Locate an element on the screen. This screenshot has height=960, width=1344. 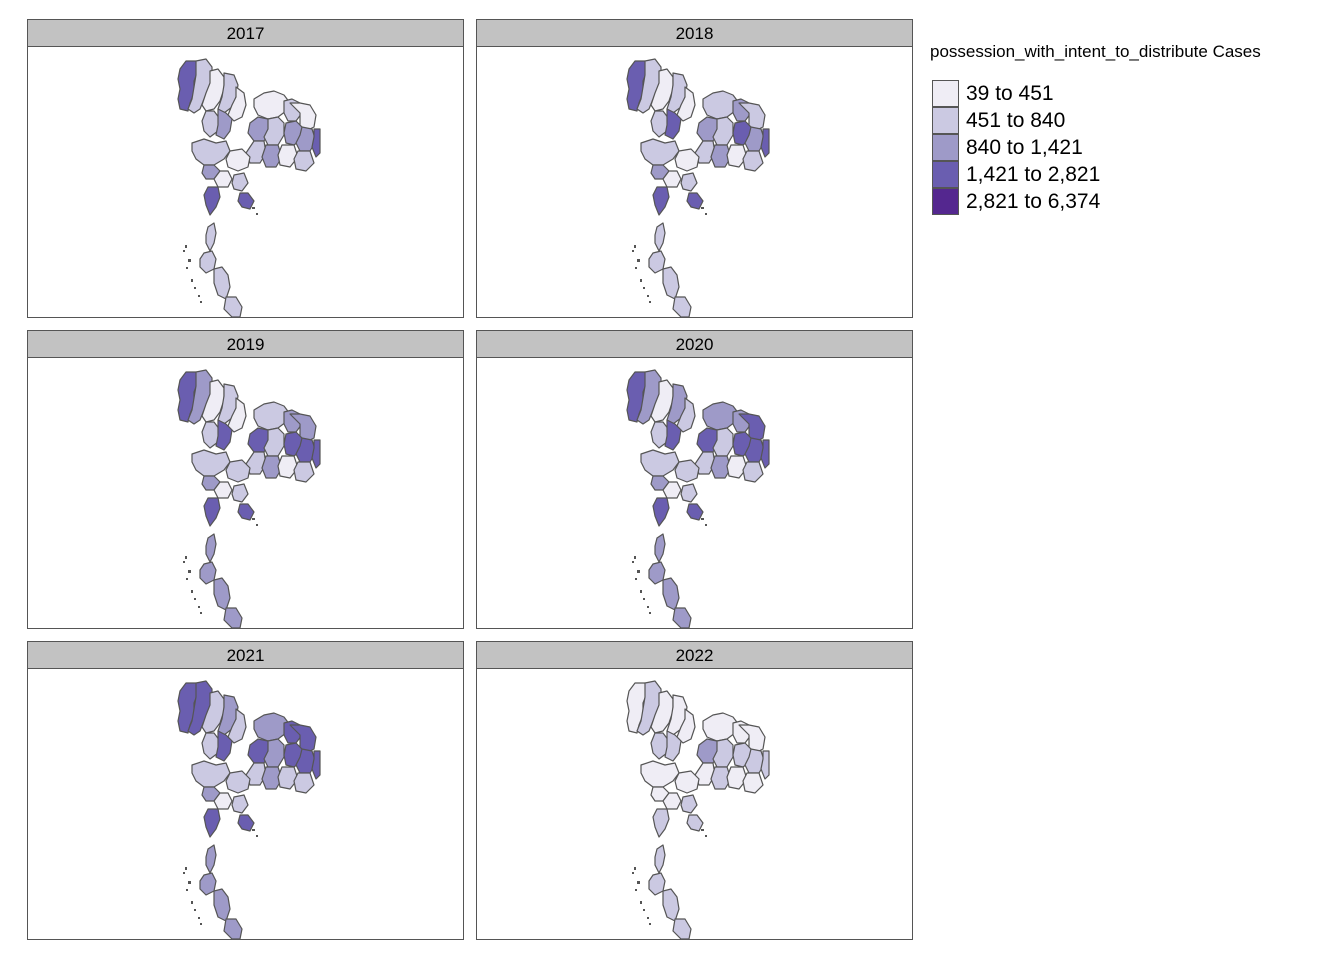
legend-label: 1,421 to 2,821 is located at coordinates (1033, 174).